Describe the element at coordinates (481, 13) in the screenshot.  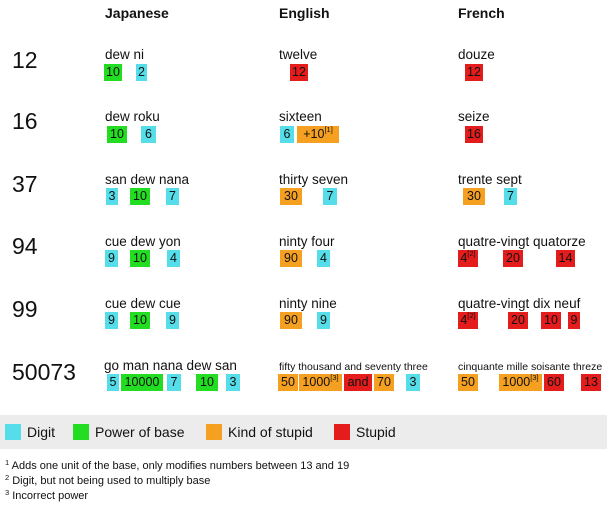
I see `header-french: French` at that location.